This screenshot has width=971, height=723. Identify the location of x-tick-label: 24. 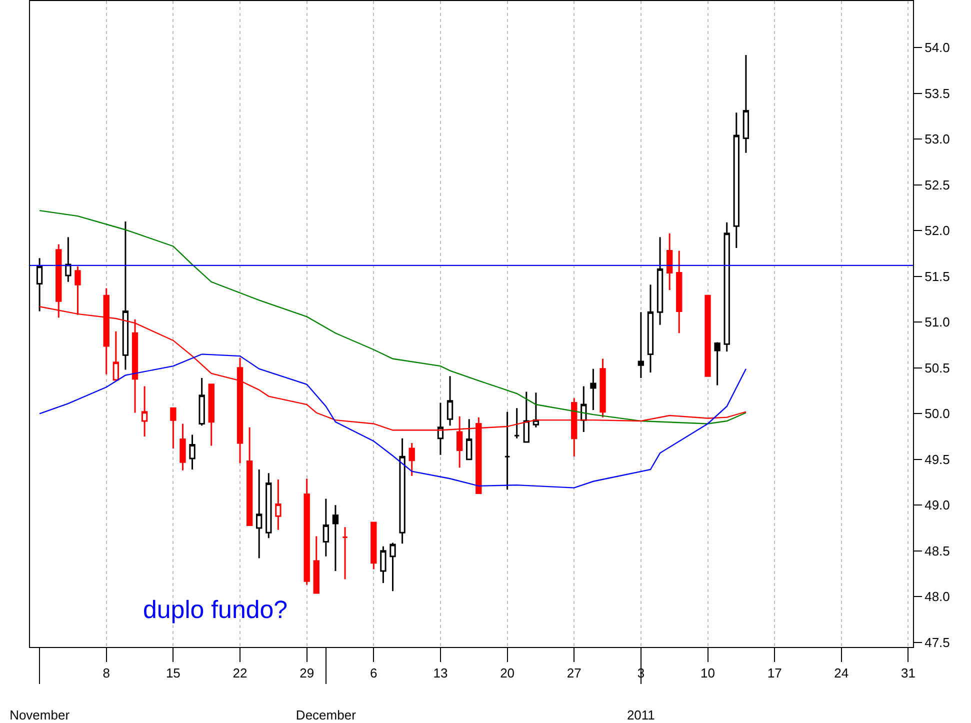
(841, 673).